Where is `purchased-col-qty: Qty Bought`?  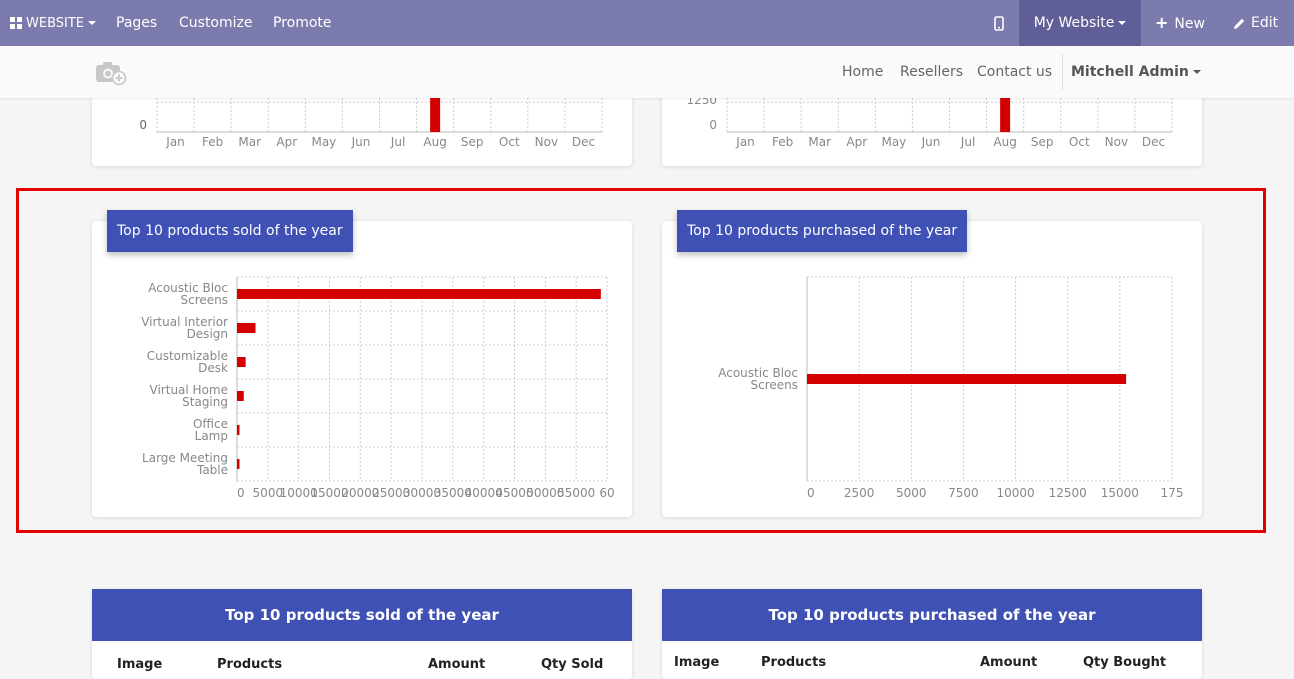 purchased-col-qty: Qty Bought is located at coordinates (1125, 662).